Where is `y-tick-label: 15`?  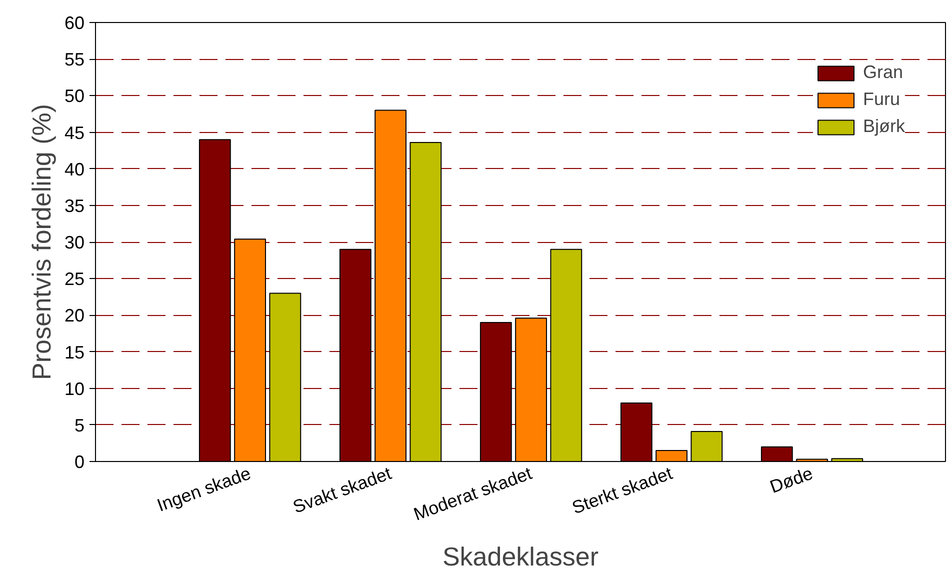
y-tick-label: 15 is located at coordinates (74, 352).